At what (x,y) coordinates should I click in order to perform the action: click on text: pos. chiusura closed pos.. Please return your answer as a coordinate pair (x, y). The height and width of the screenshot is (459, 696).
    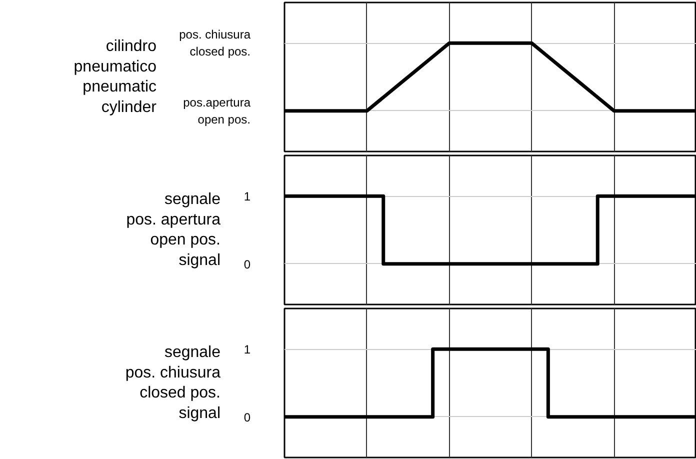
    Looking at the image, I should click on (215, 43).